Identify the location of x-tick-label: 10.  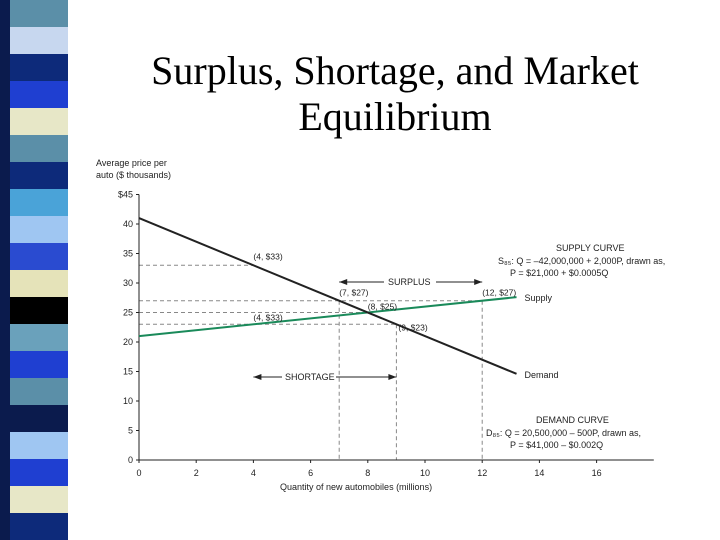
(425, 473).